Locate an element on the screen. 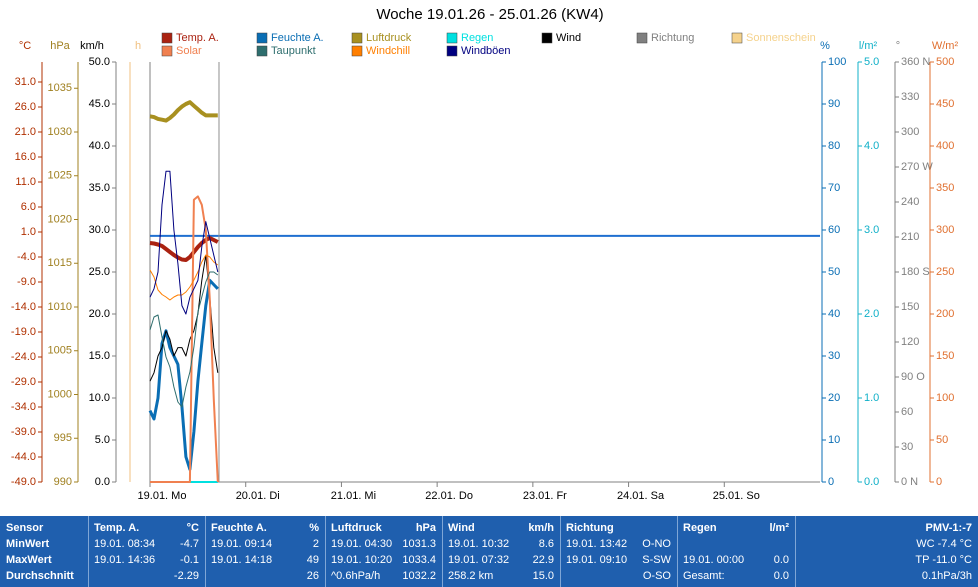  x-tick-label: 19.01. Mo is located at coordinates (162, 496).